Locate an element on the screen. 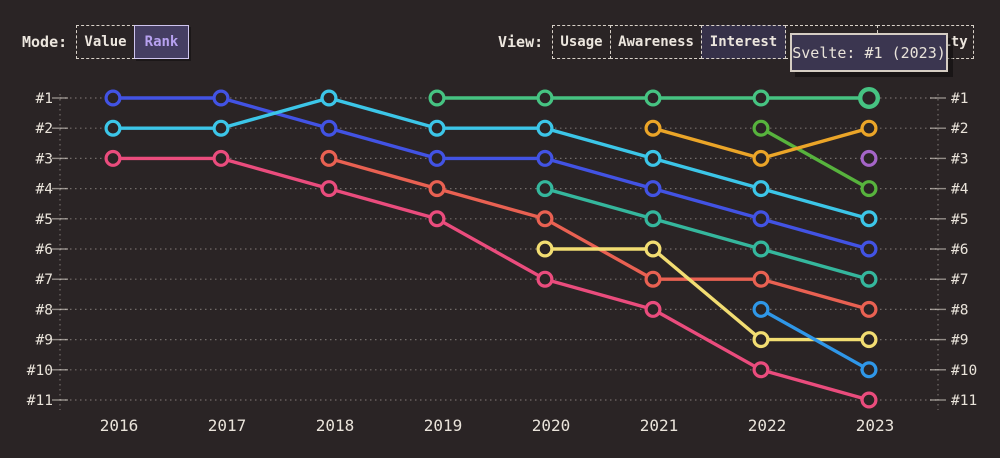 The height and width of the screenshot is (458, 1000). data-point-yellow-2020 is located at coordinates (545, 249).